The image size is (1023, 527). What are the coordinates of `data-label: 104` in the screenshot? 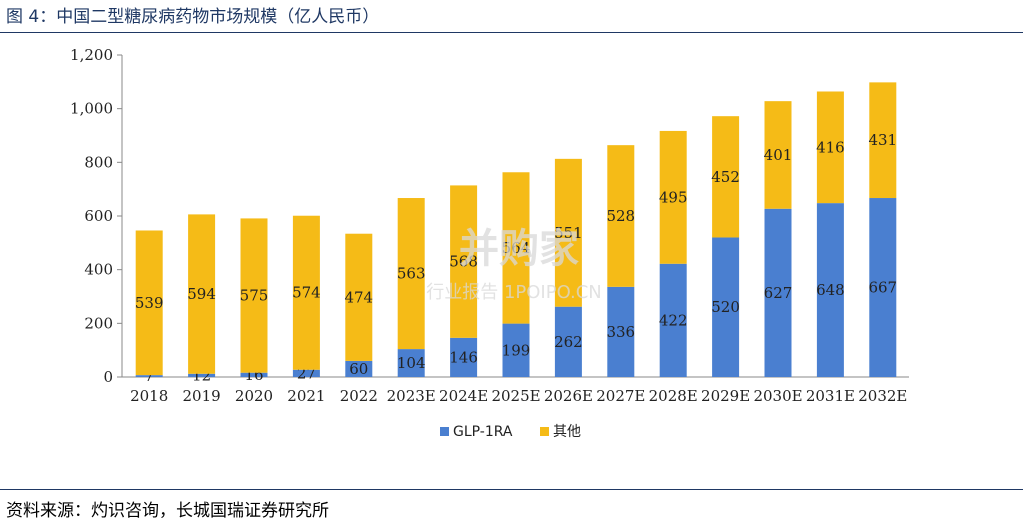 It's located at (411, 363).